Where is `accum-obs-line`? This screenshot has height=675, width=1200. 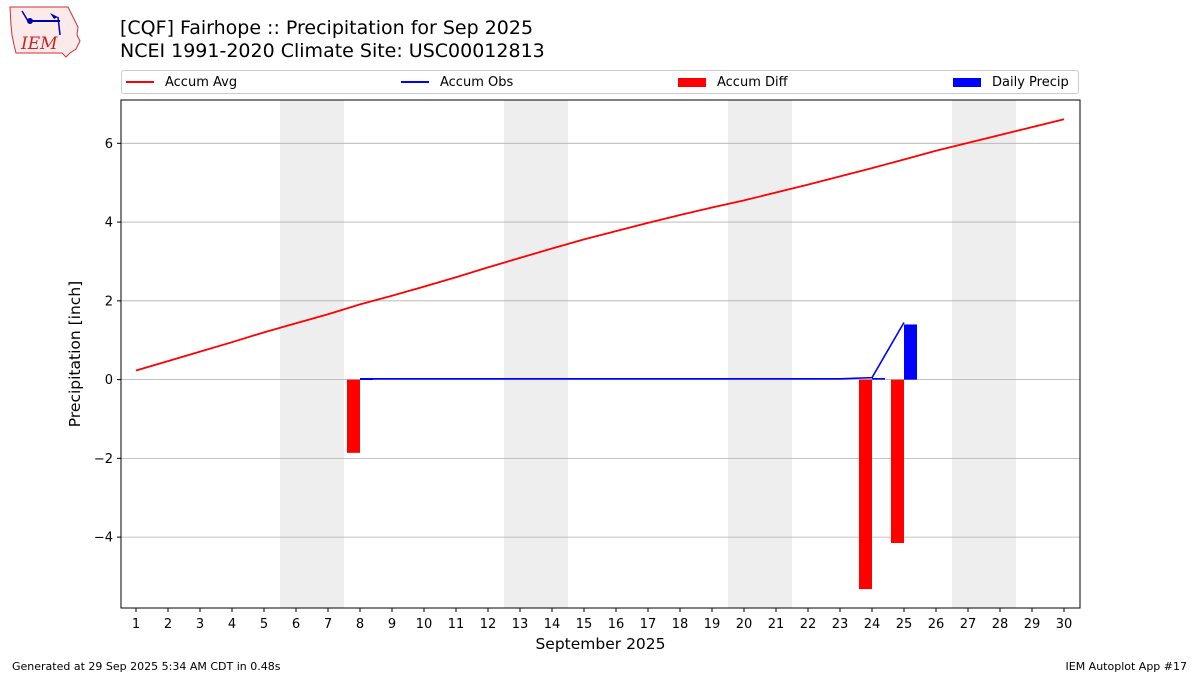
accum-obs-line is located at coordinates (632, 351).